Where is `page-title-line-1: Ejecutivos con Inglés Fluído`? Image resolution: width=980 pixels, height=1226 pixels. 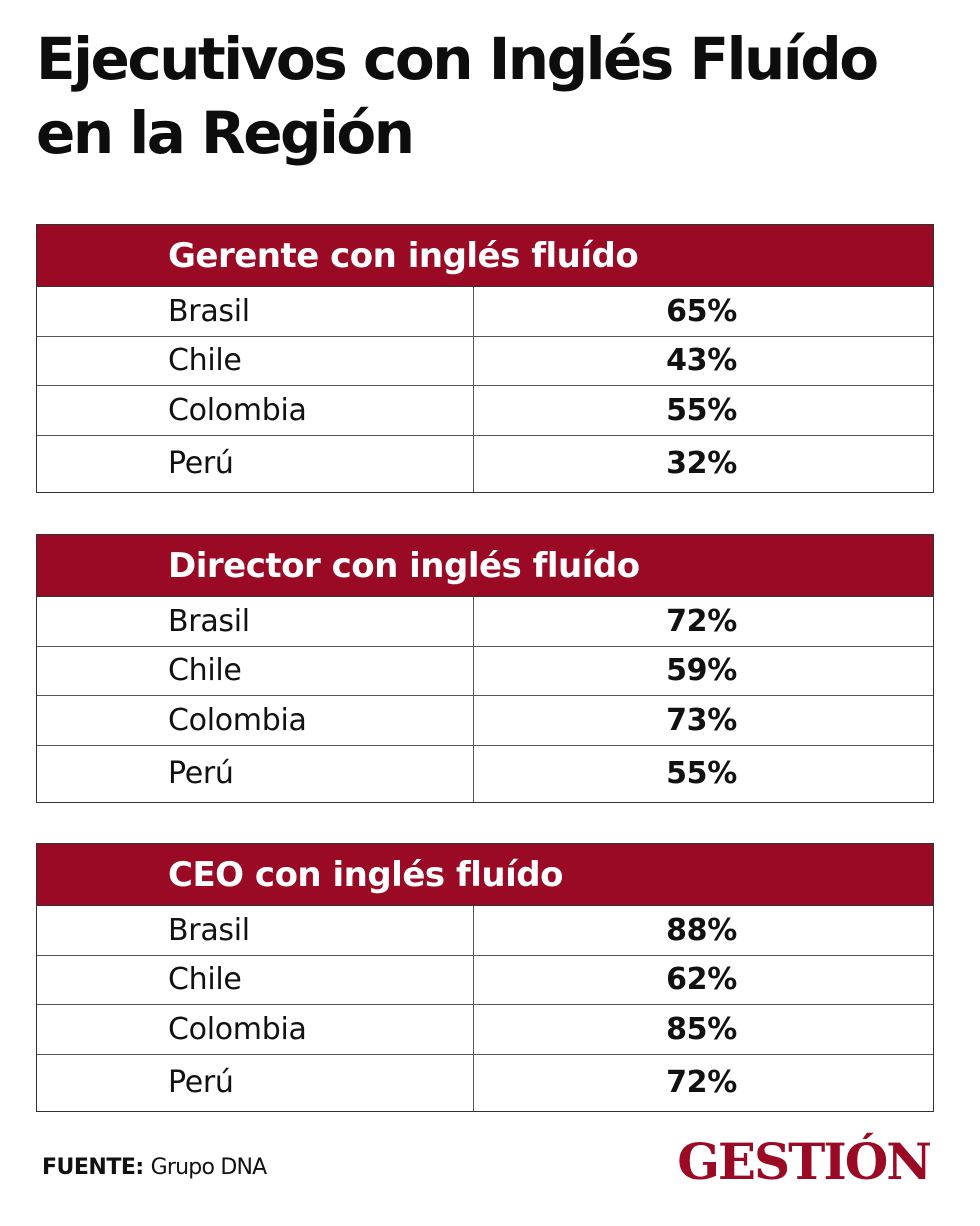 page-title-line-1: Ejecutivos con Inglés Fluído is located at coordinates (457, 59).